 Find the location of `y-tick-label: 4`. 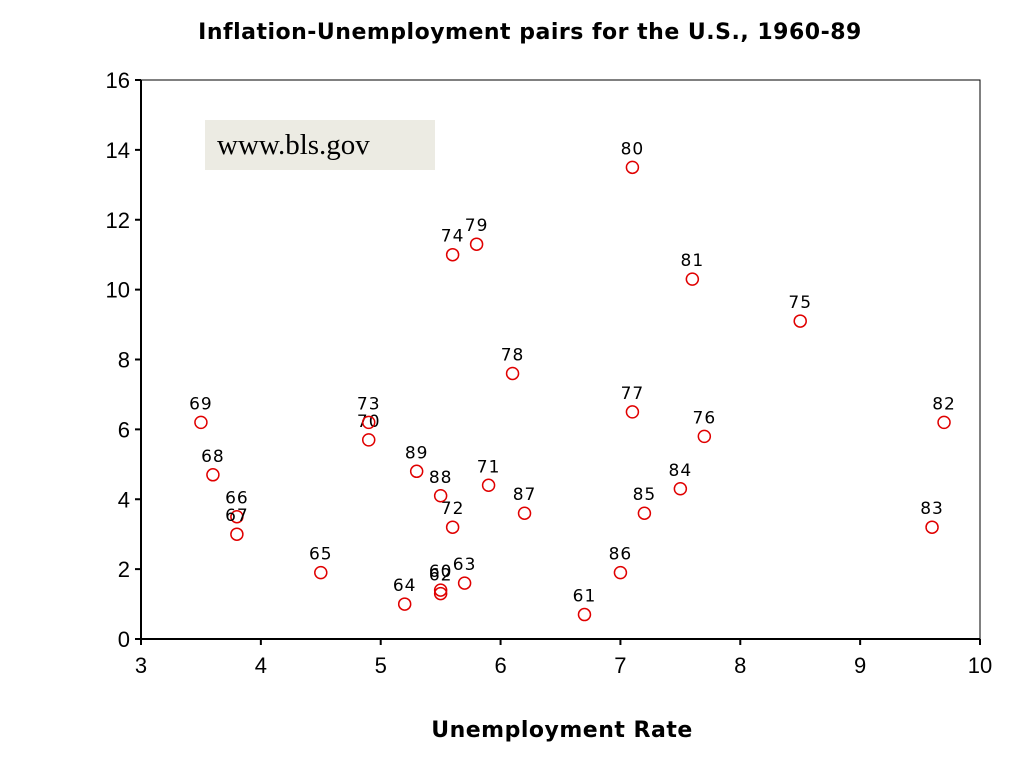

y-tick-label: 4 is located at coordinates (124, 499).